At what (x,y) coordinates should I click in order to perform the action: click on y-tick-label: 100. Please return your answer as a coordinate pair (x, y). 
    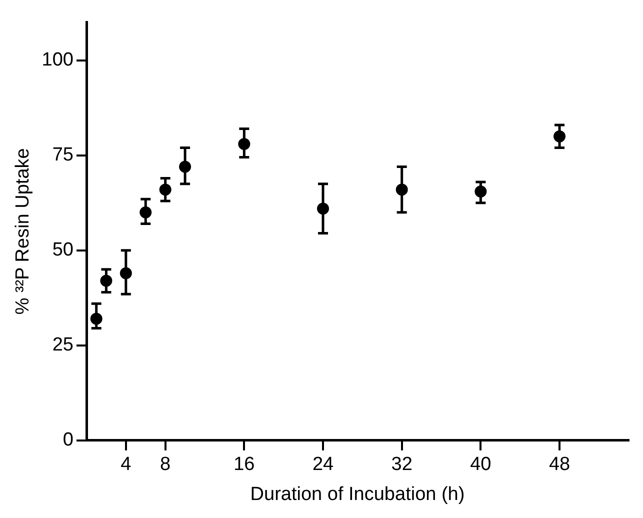
    Looking at the image, I should click on (58, 60).